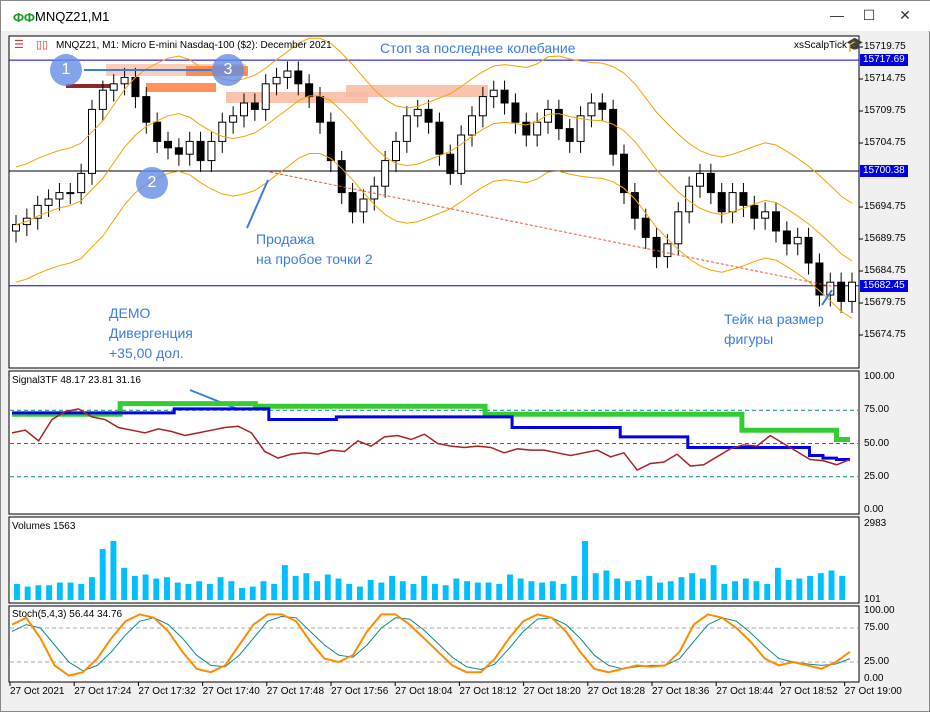  I want to click on signal-axis-label: 25.00, so click(877, 476).